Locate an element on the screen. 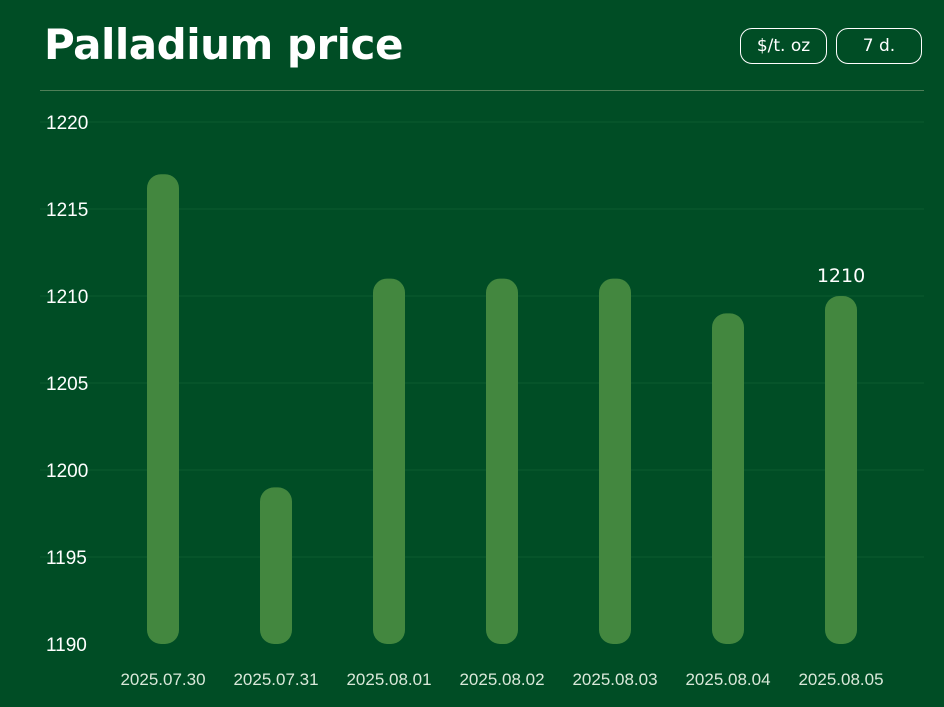 The height and width of the screenshot is (707, 944). x-tick-label: 2025.07.31 is located at coordinates (275, 679).